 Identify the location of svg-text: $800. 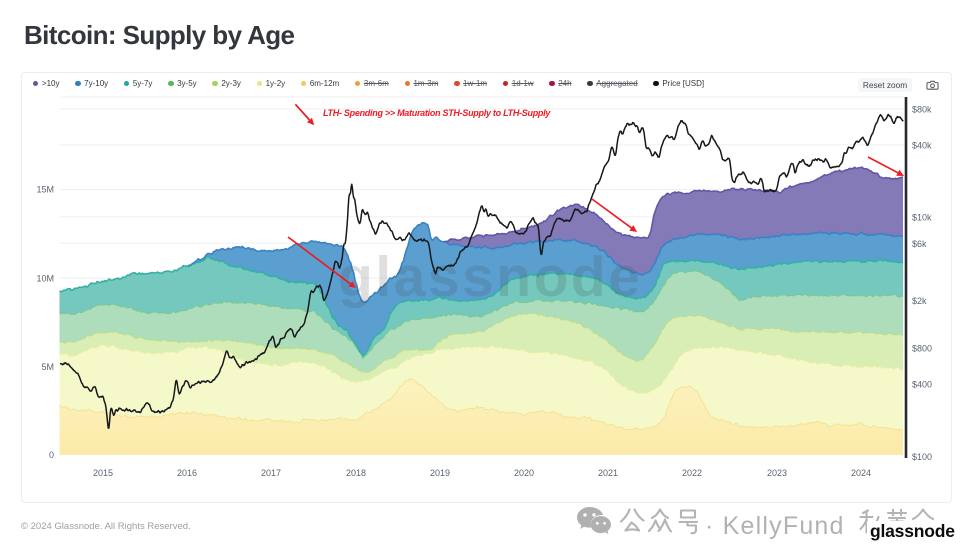
(922, 348).